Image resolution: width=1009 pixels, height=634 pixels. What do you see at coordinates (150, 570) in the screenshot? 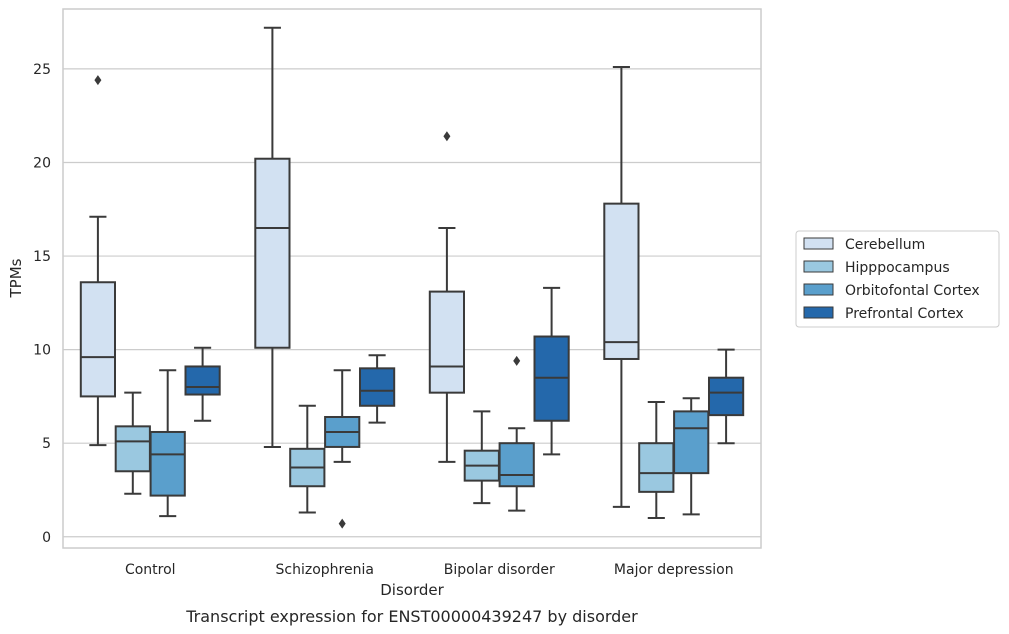
I see `x-tick-label: Control` at bounding box center [150, 570].